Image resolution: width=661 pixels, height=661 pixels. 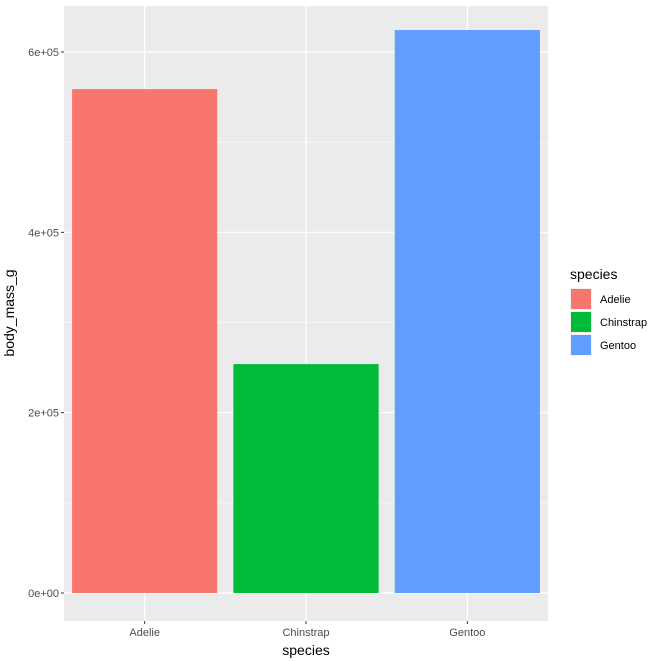 What do you see at coordinates (593, 274) in the screenshot?
I see `legend-title: species` at bounding box center [593, 274].